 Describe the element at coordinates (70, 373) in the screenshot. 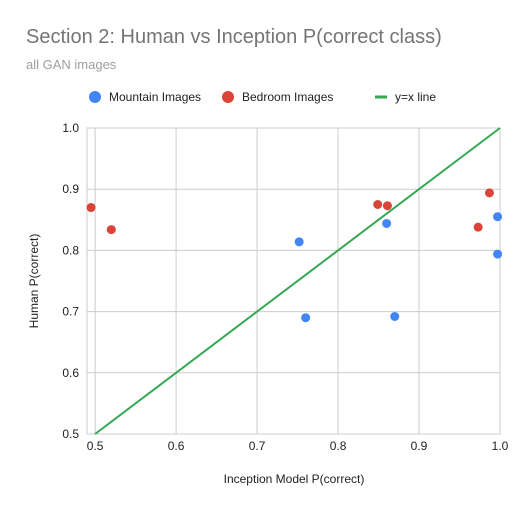

I see `y-tick-label: 0.6` at that location.